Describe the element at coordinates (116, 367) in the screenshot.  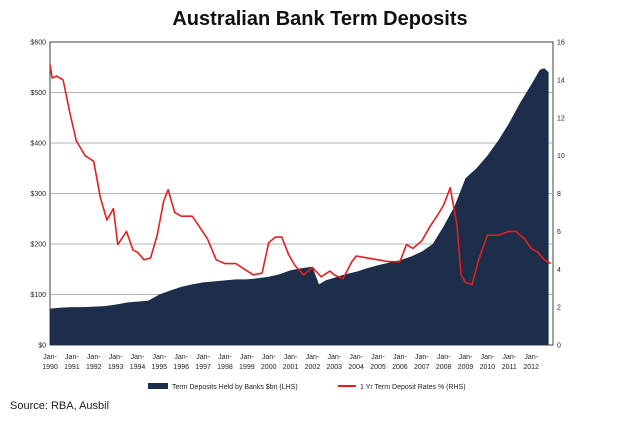
I see `x-tick-label-year: 1993` at that location.